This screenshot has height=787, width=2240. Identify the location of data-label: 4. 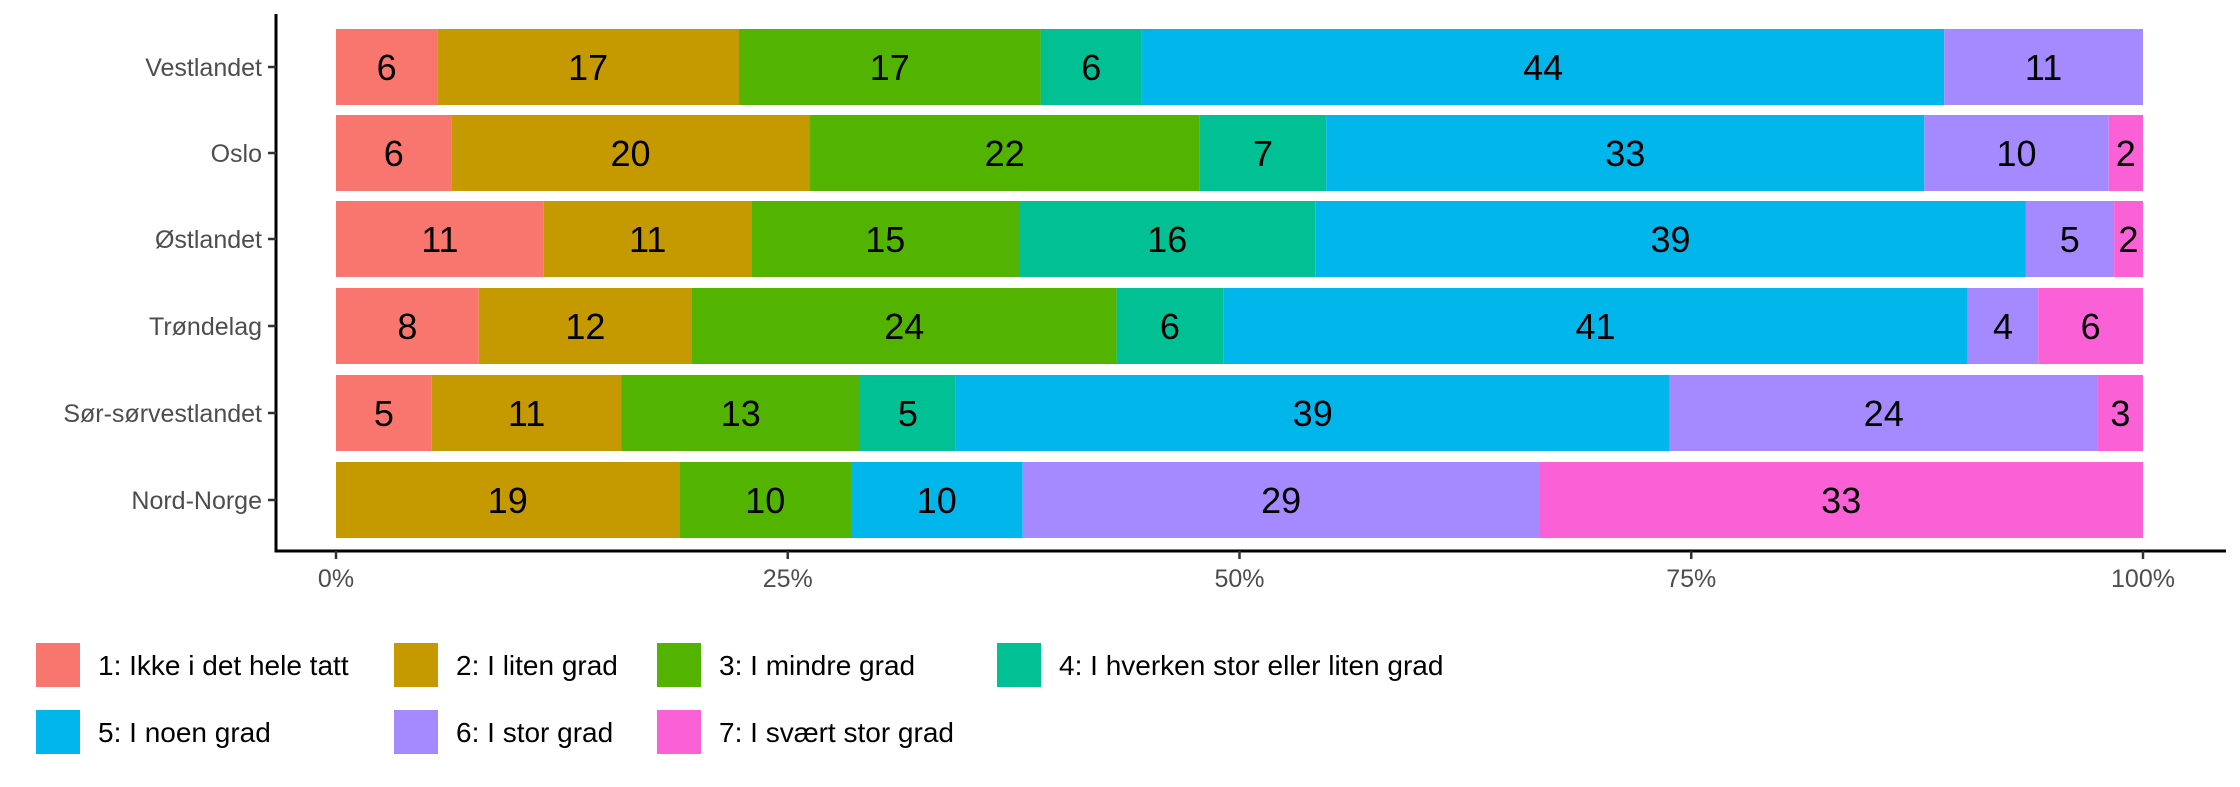
(2003, 326).